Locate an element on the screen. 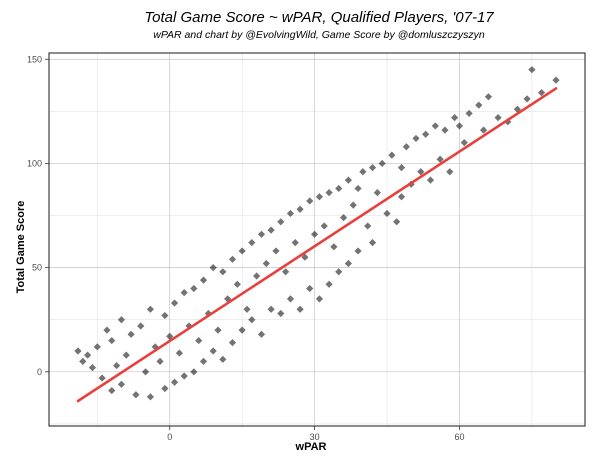 The width and height of the screenshot is (615, 461). y-axis-ticks: 0 50 100 150 is located at coordinates (38, 215).